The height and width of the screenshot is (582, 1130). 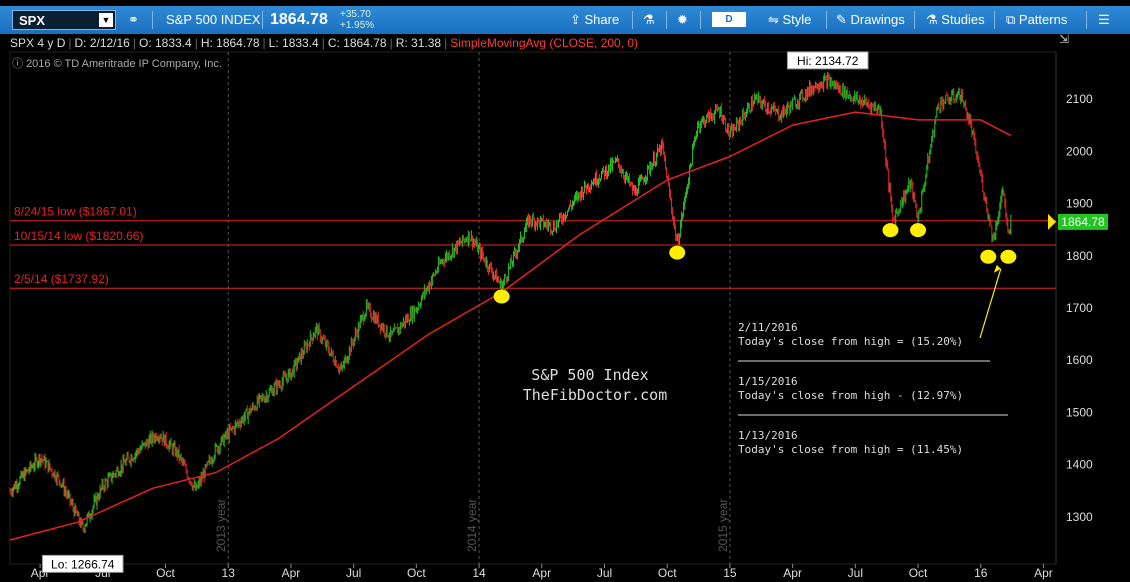 I want to click on link-icon: ⚭, so click(x=133, y=19).